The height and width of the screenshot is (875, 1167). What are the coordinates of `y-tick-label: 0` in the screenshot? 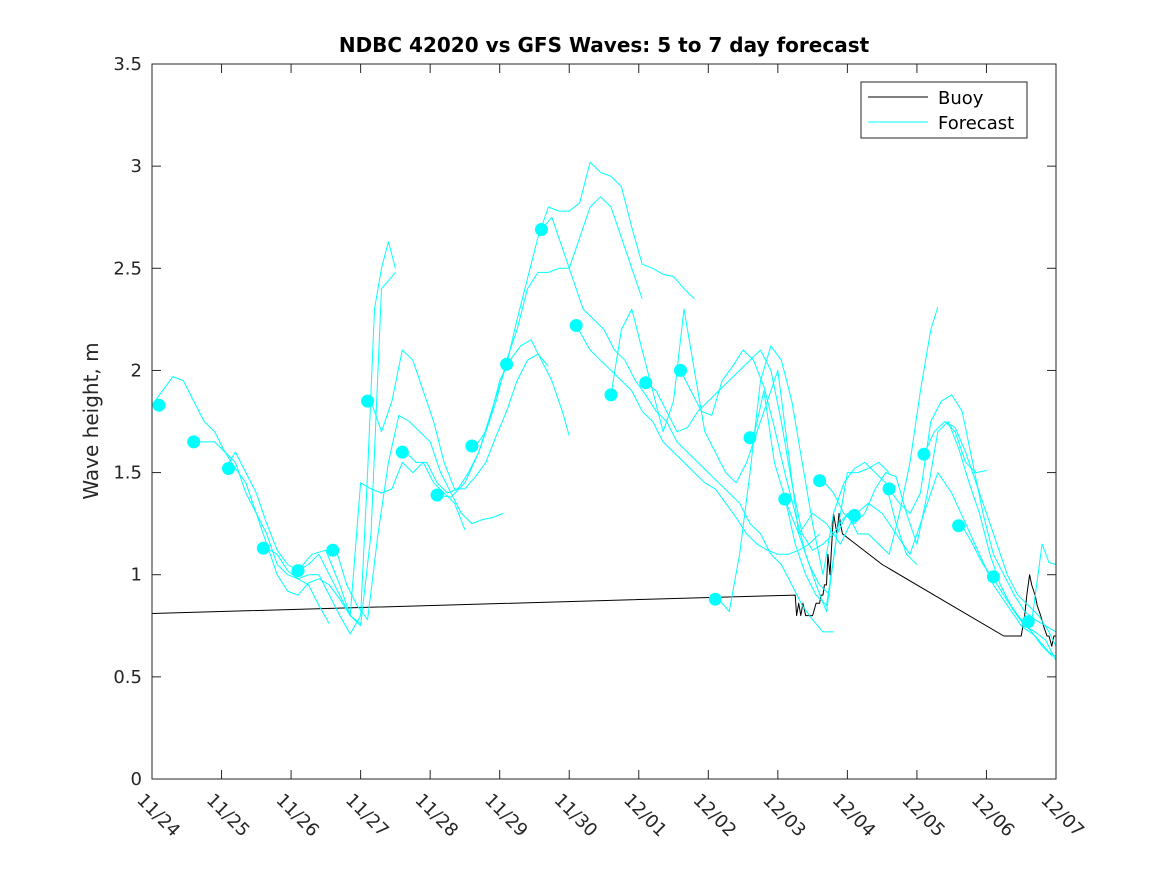 It's located at (136, 779).